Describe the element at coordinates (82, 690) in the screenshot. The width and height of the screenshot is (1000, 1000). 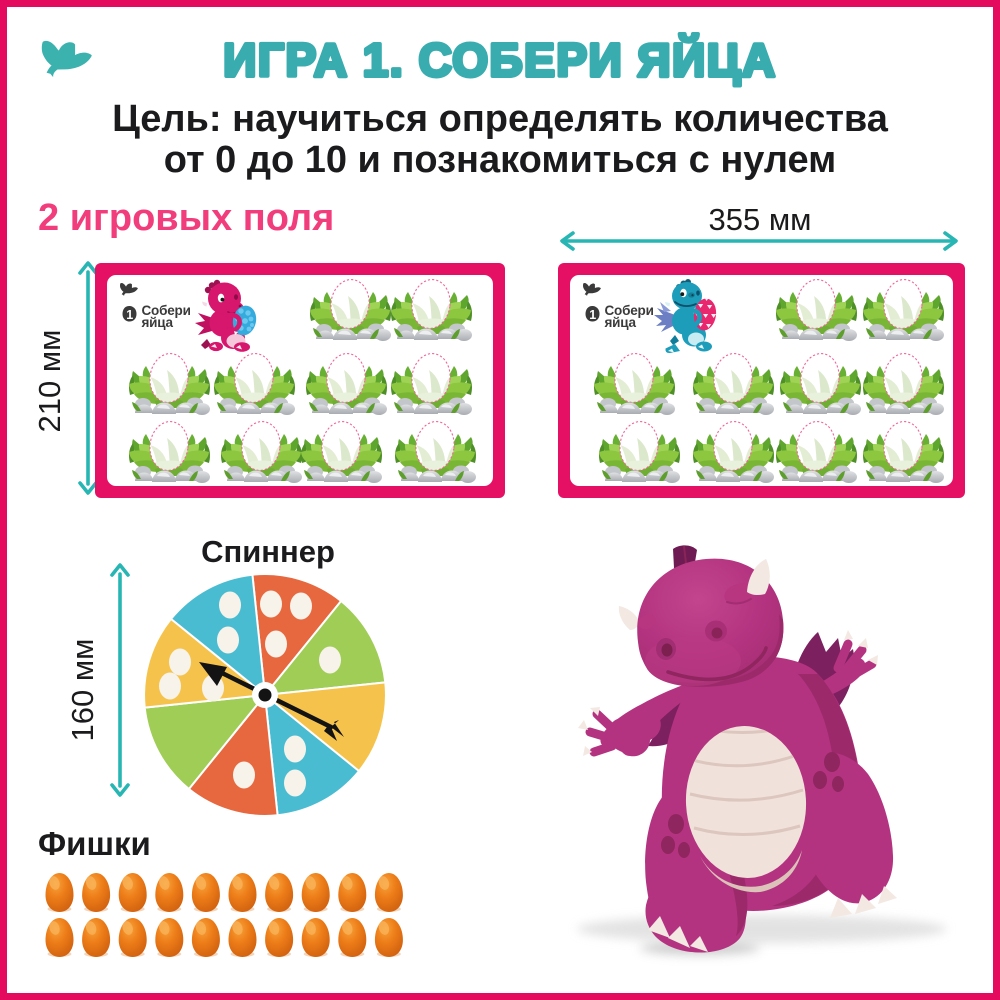
I see `svg-text: 160 мм` at that location.